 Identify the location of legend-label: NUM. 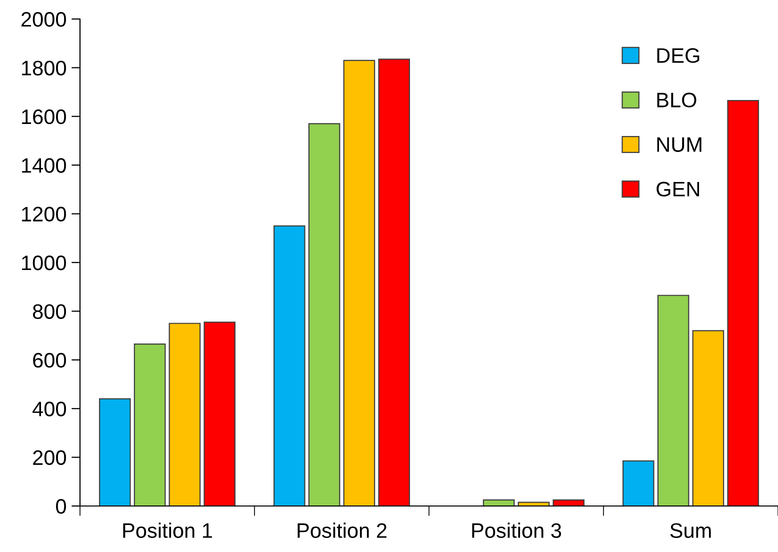
(679, 144).